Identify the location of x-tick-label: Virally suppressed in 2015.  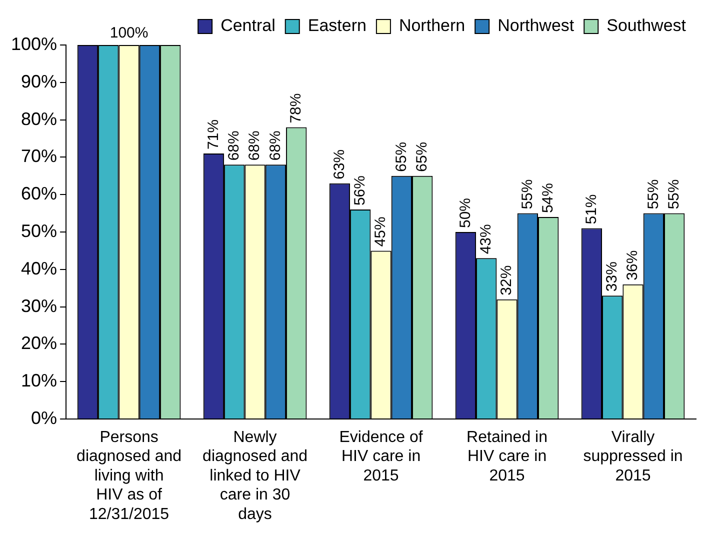
(633, 456).